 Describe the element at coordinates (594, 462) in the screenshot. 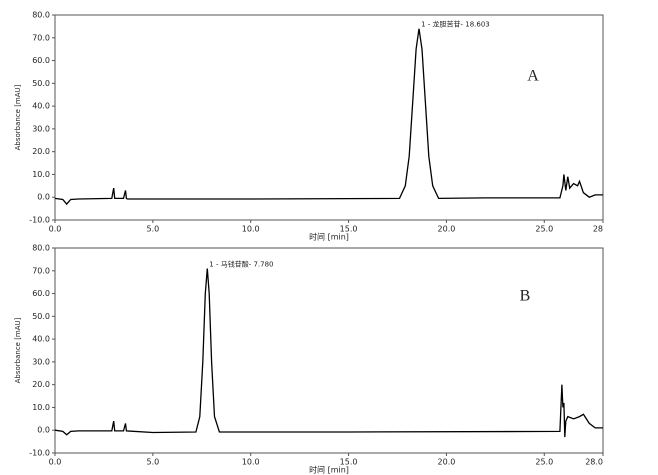

I see `x-tick-label: 28.0` at that location.